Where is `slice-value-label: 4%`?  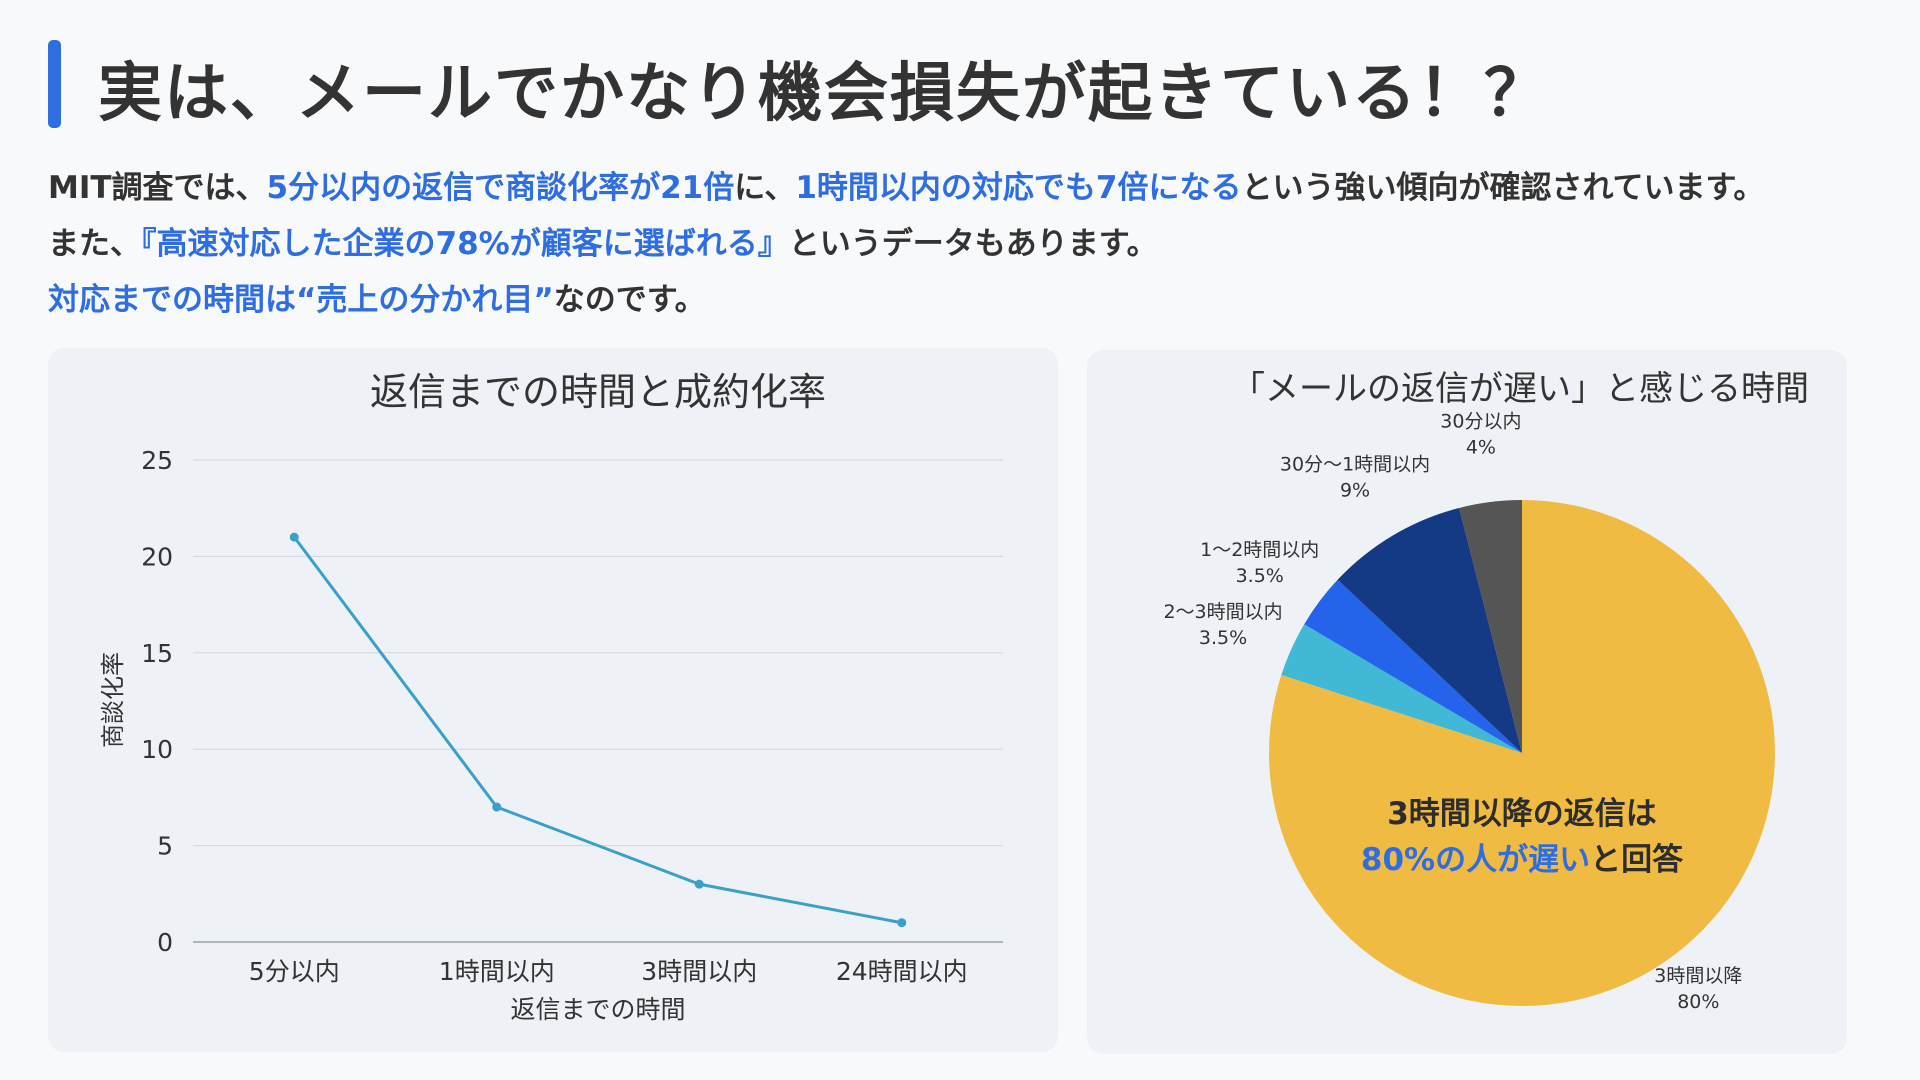
slice-value-label: 4% is located at coordinates (1481, 448).